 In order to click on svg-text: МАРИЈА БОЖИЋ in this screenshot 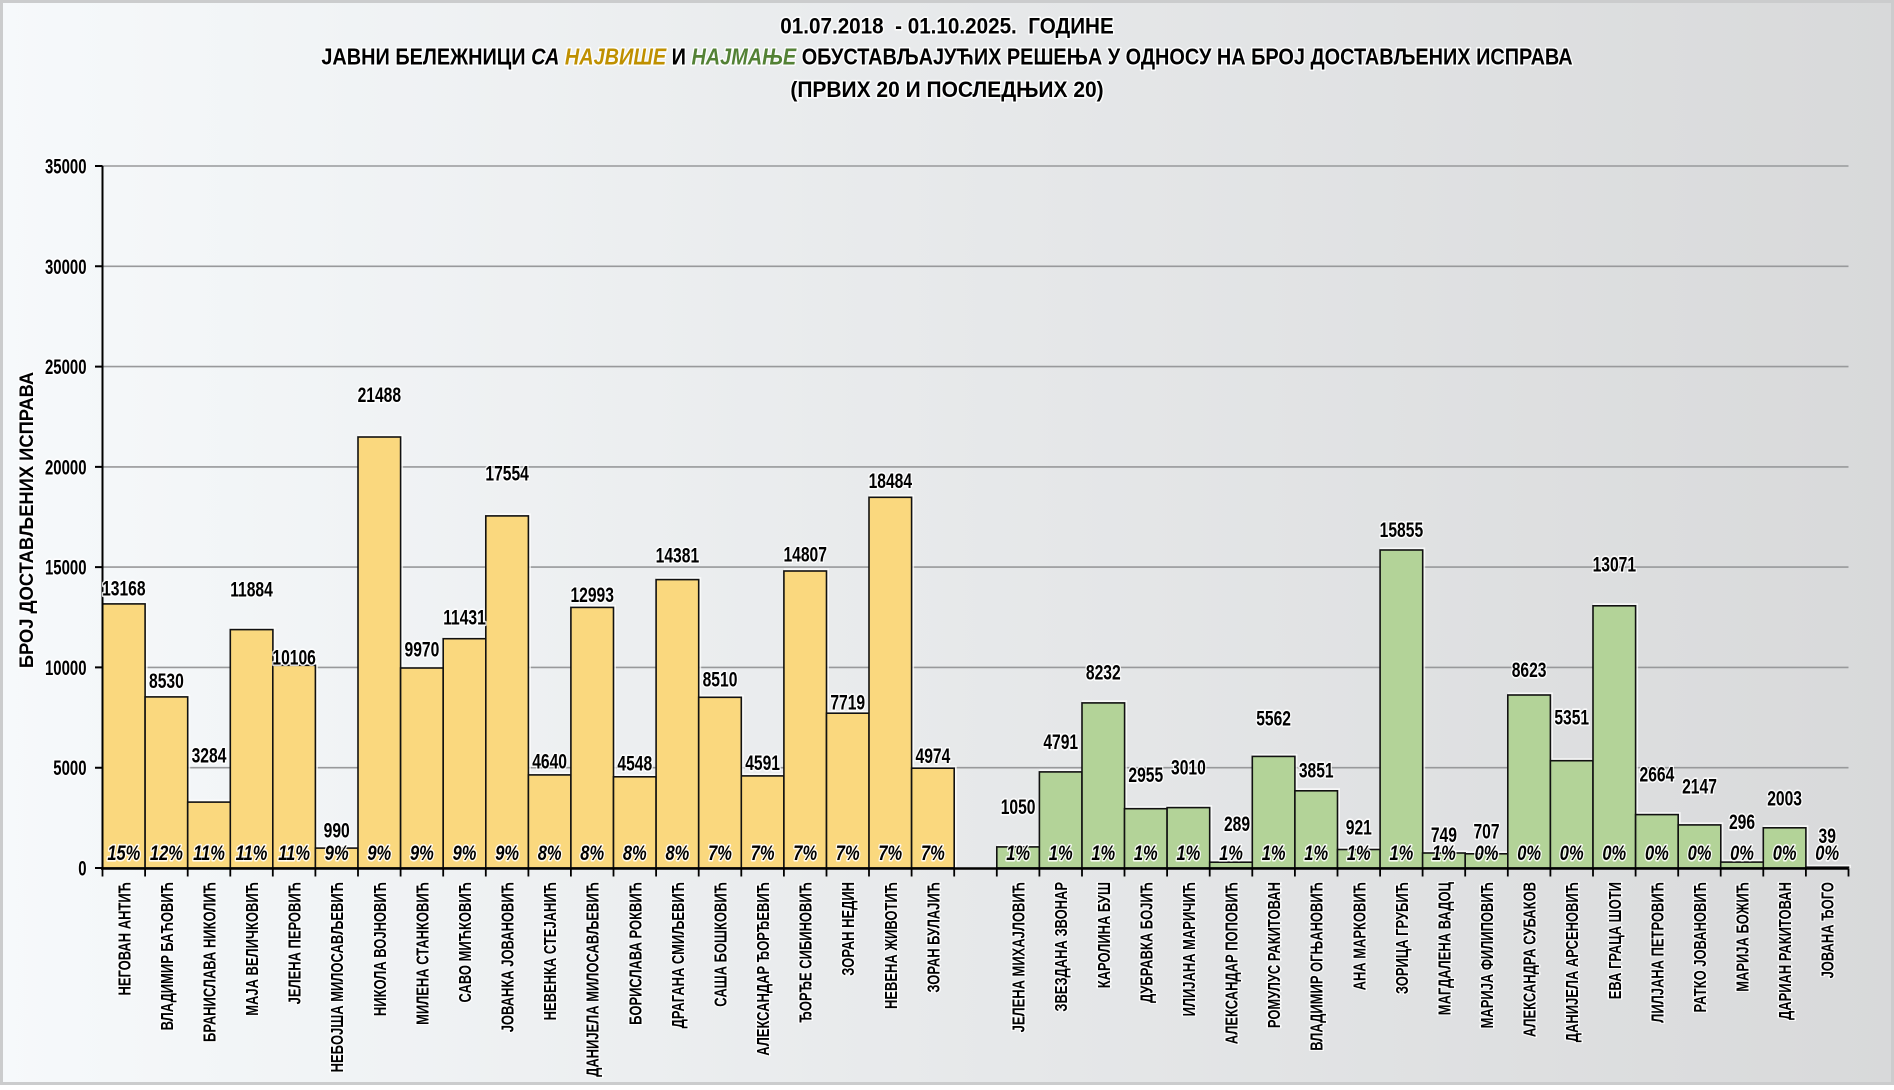, I will do `click(1744, 937)`.